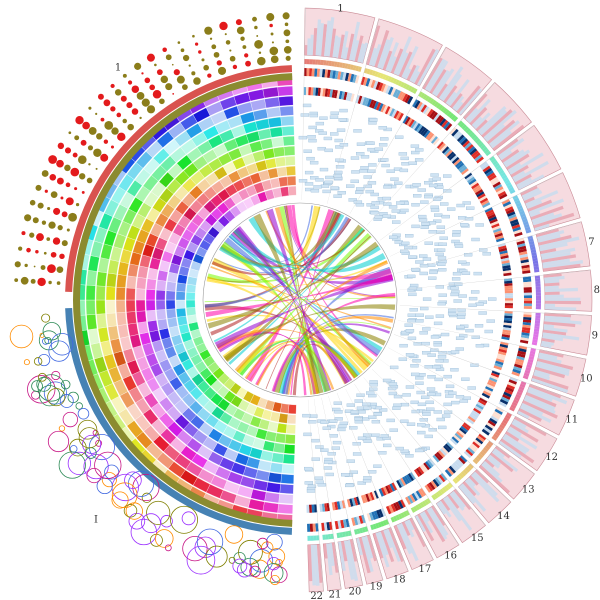 Image resolution: width=600 pixels, height=600 pixels. Describe the element at coordinates (450, 555) in the screenshot. I see `chromosome-label: 16` at that location.